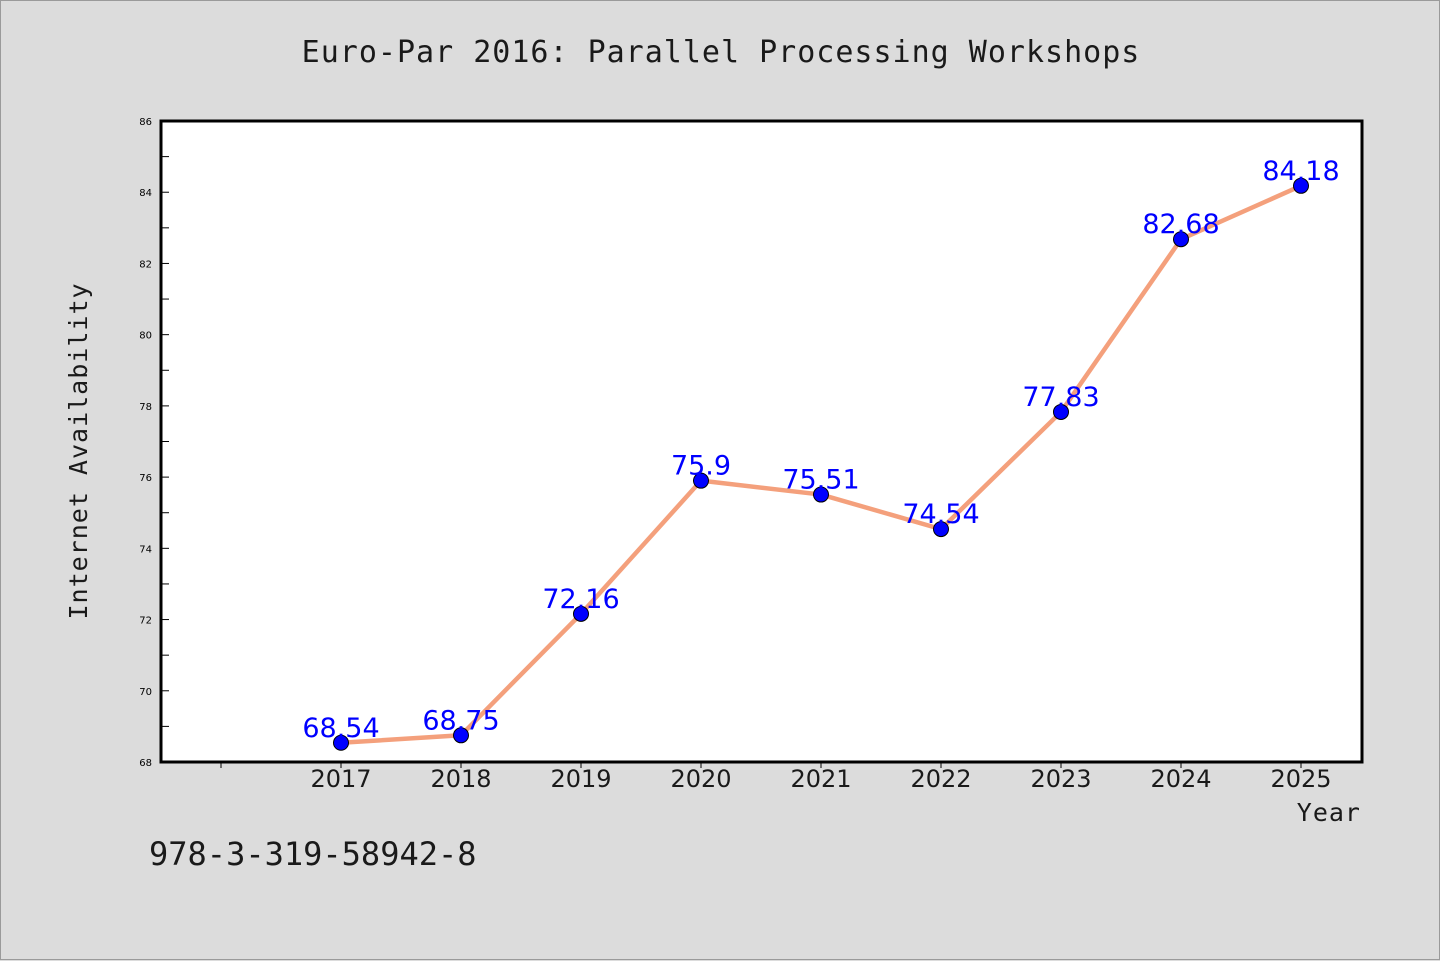  I want to click on y-tick-label: 72, so click(145, 621).